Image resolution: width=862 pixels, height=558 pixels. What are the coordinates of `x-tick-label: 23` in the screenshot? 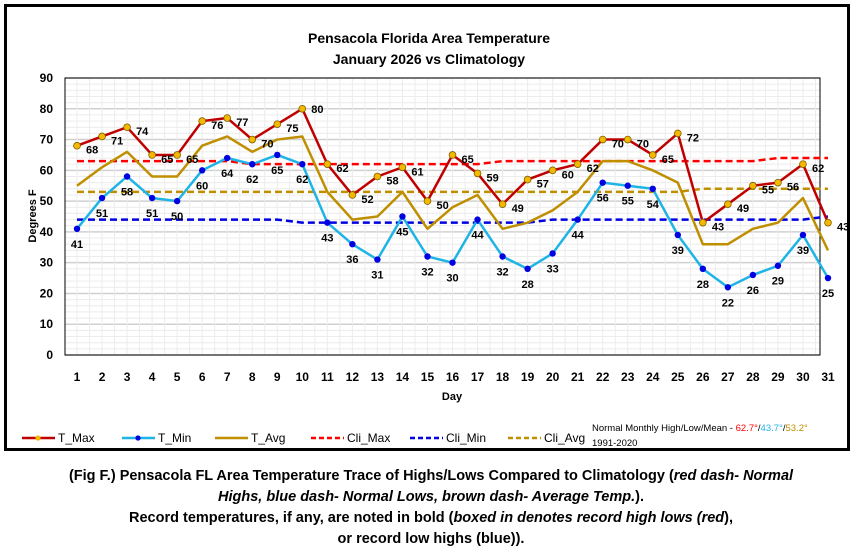 It's located at (628, 377).